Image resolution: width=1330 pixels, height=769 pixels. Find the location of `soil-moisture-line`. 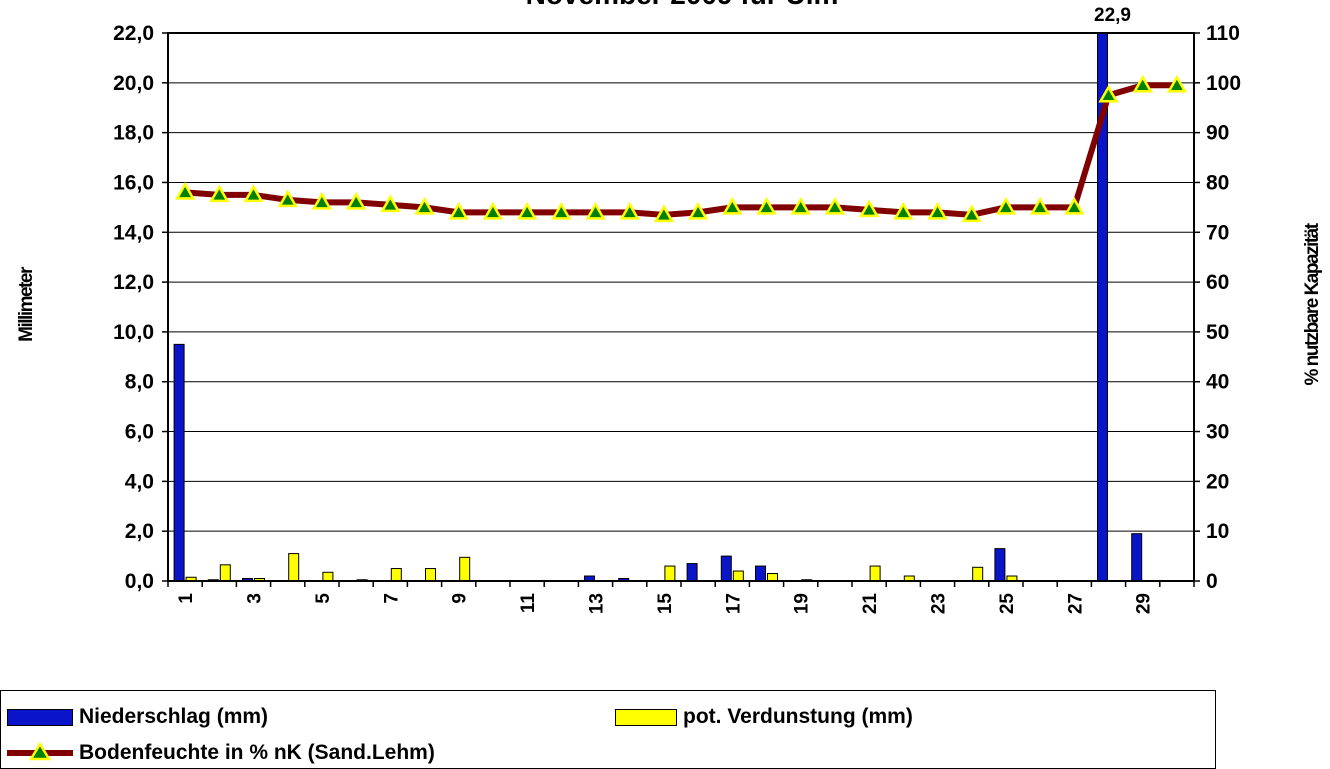

soil-moisture-line is located at coordinates (681, 148).